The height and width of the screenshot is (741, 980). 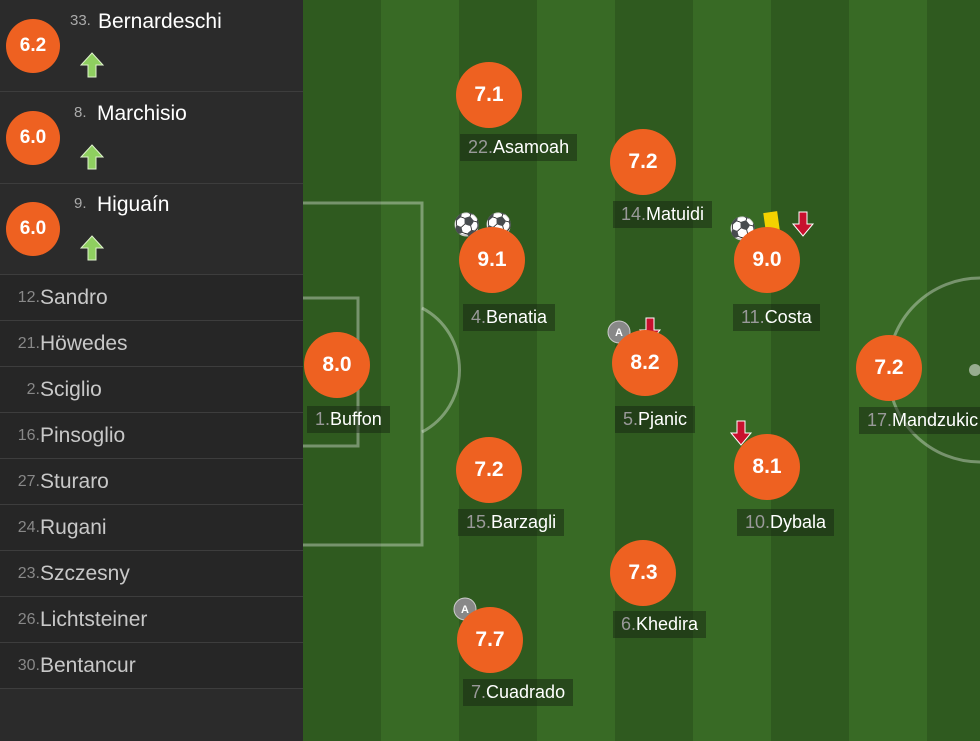 What do you see at coordinates (481, 147) in the screenshot?
I see `player-number: 22.` at bounding box center [481, 147].